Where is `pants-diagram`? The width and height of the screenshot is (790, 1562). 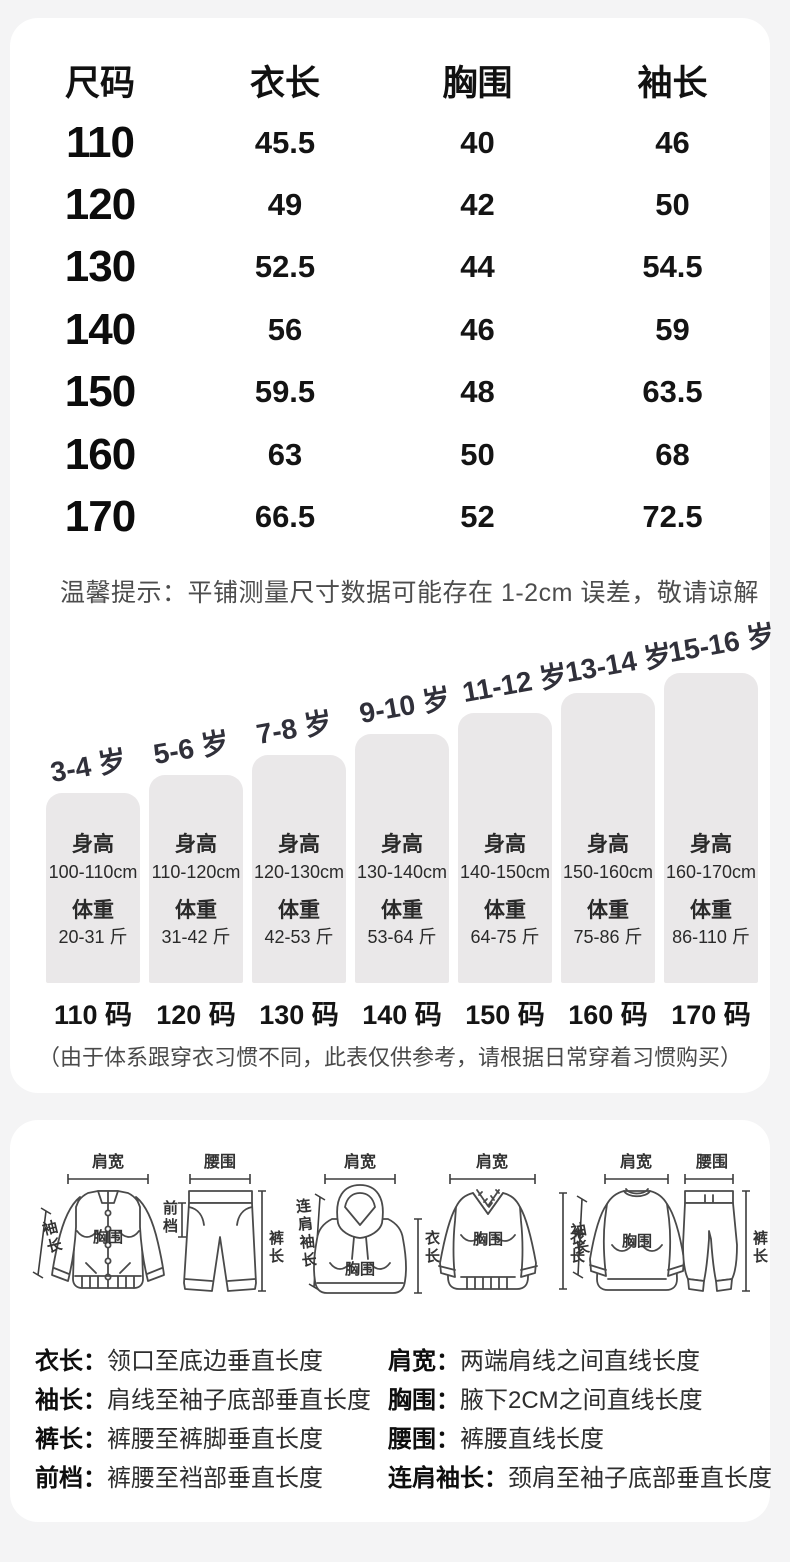
pants-diagram is located at coordinates (222, 1233).